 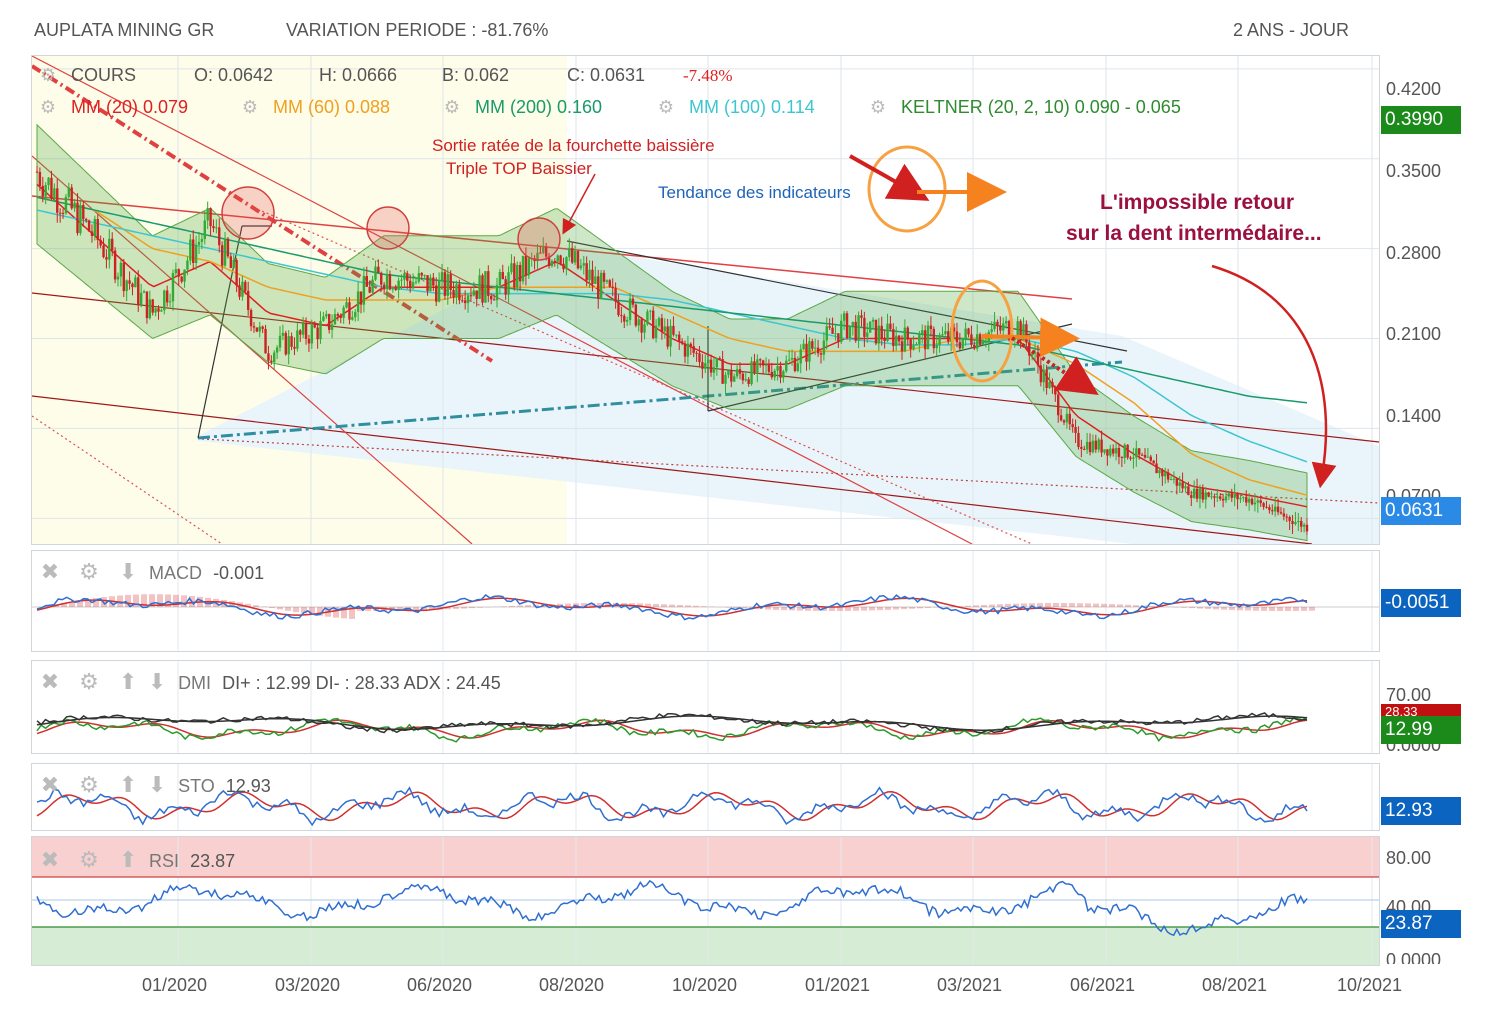 What do you see at coordinates (1274, 376) in the screenshot?
I see `impossible-curved-arrow` at bounding box center [1274, 376].